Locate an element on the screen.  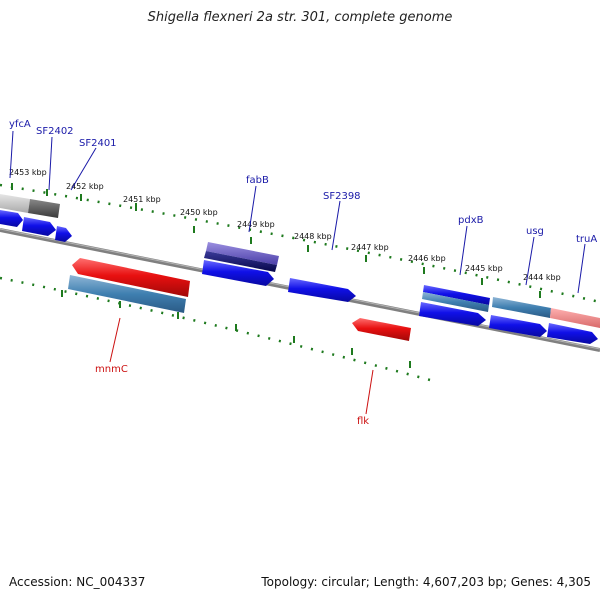
gene-label-usg: usg is located at coordinates (535, 231).